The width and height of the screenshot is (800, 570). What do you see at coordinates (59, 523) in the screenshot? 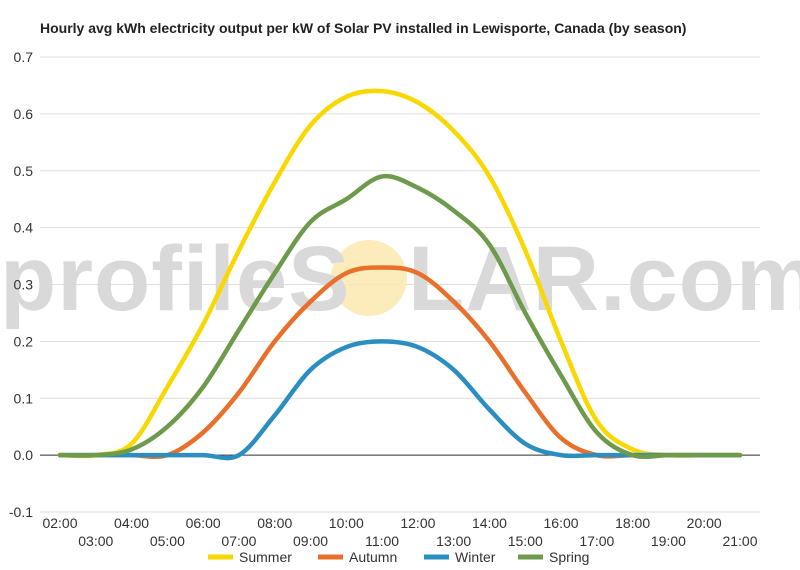
I see `x-tick-label: 02:00` at bounding box center [59, 523].